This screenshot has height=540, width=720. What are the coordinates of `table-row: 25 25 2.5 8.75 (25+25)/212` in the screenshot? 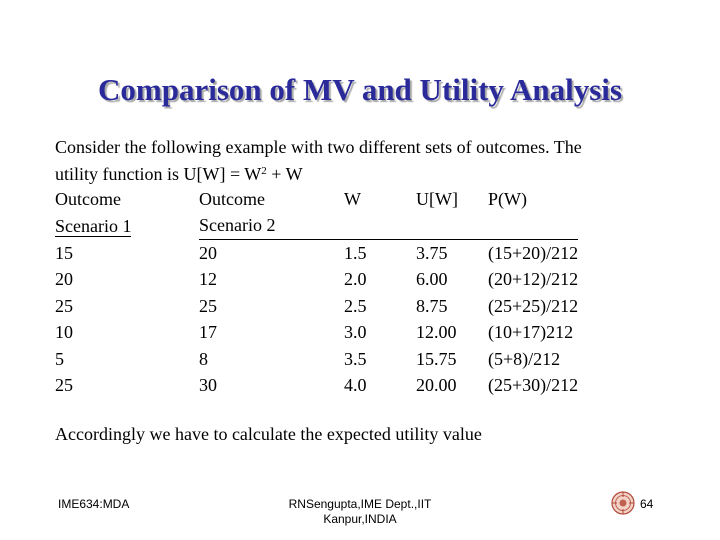 It's located at (316, 306).